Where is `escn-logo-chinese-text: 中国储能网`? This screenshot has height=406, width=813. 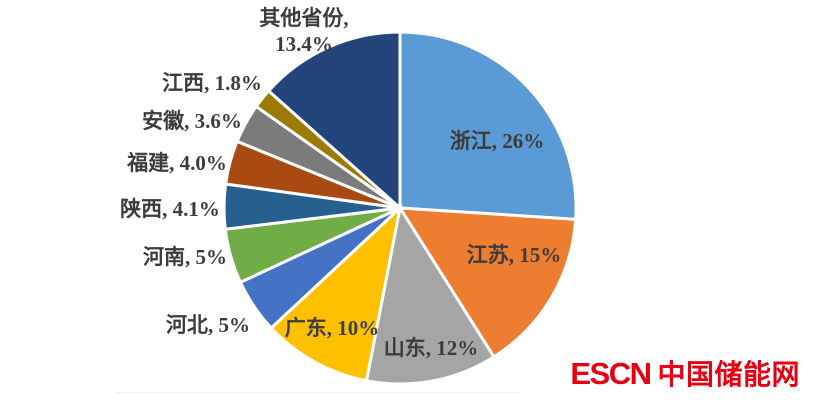 escn-logo-chinese-text: 中国储能网 is located at coordinates (728, 374).